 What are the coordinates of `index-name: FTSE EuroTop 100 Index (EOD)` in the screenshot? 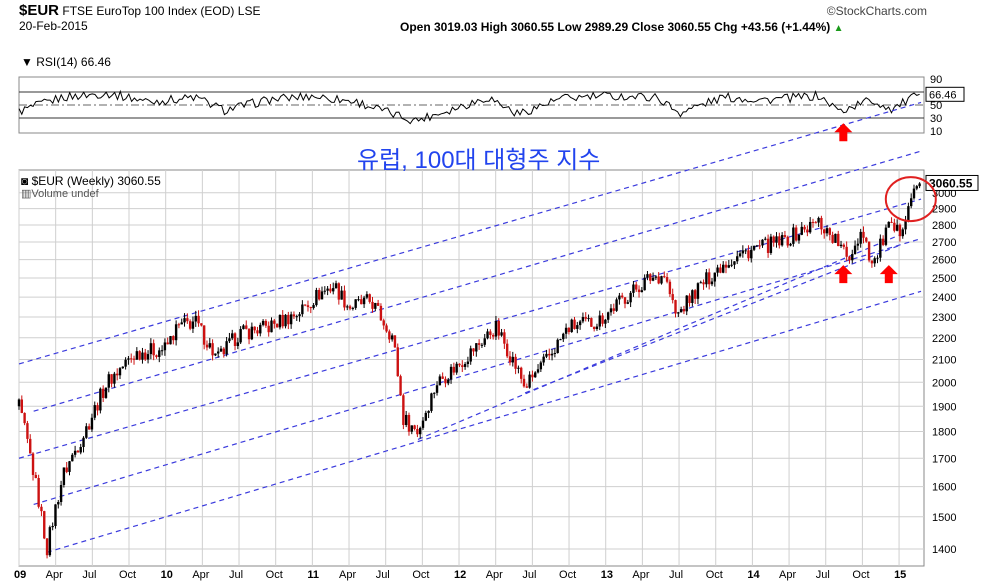 It's located at (148, 11).